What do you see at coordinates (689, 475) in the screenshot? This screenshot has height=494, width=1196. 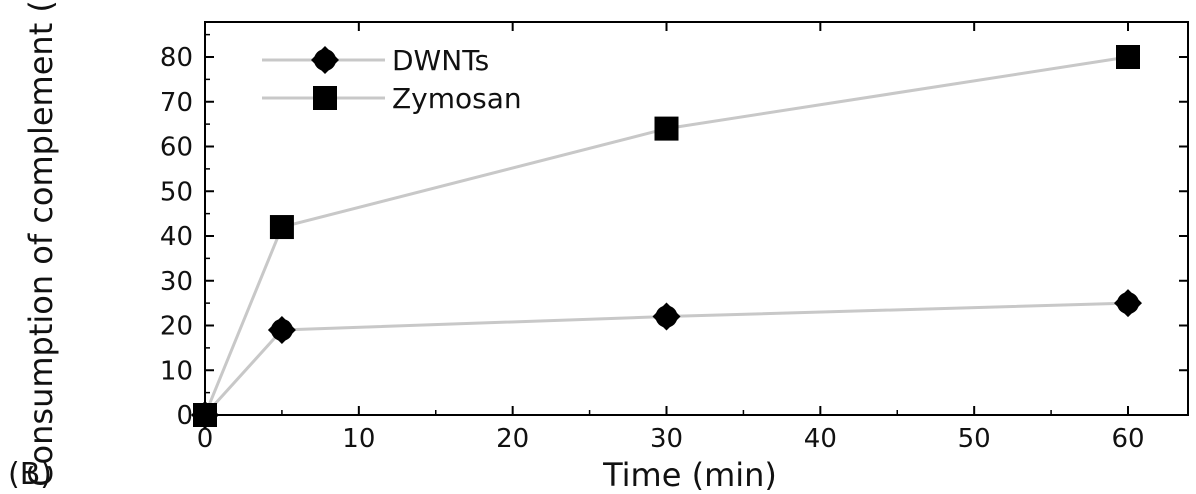 I see `x-axis-title: Time (min)` at bounding box center [689, 475].